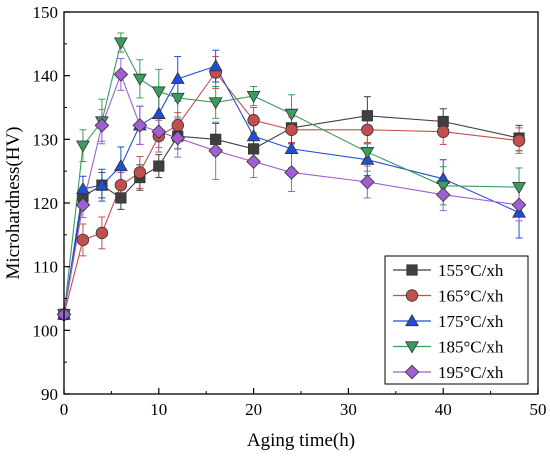 The image size is (550, 456). Describe the element at coordinates (158, 409) in the screenshot. I see `x-tick-label: 10` at that location.